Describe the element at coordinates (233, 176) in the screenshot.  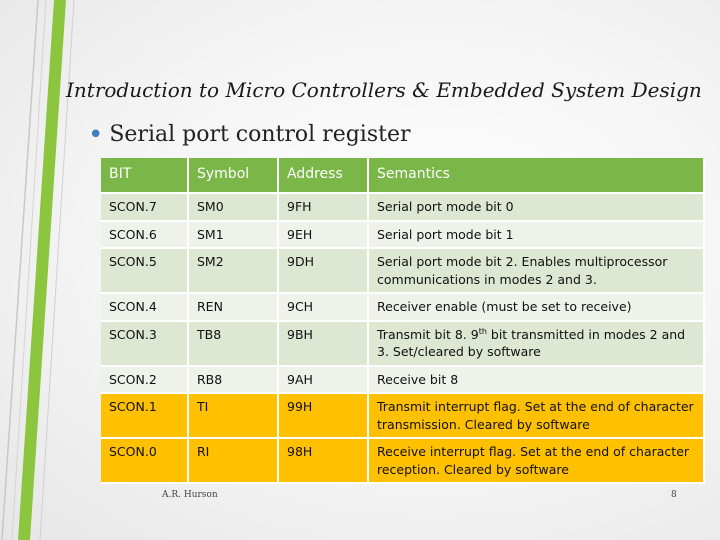
I see `header-cell: Symbol` at that location.